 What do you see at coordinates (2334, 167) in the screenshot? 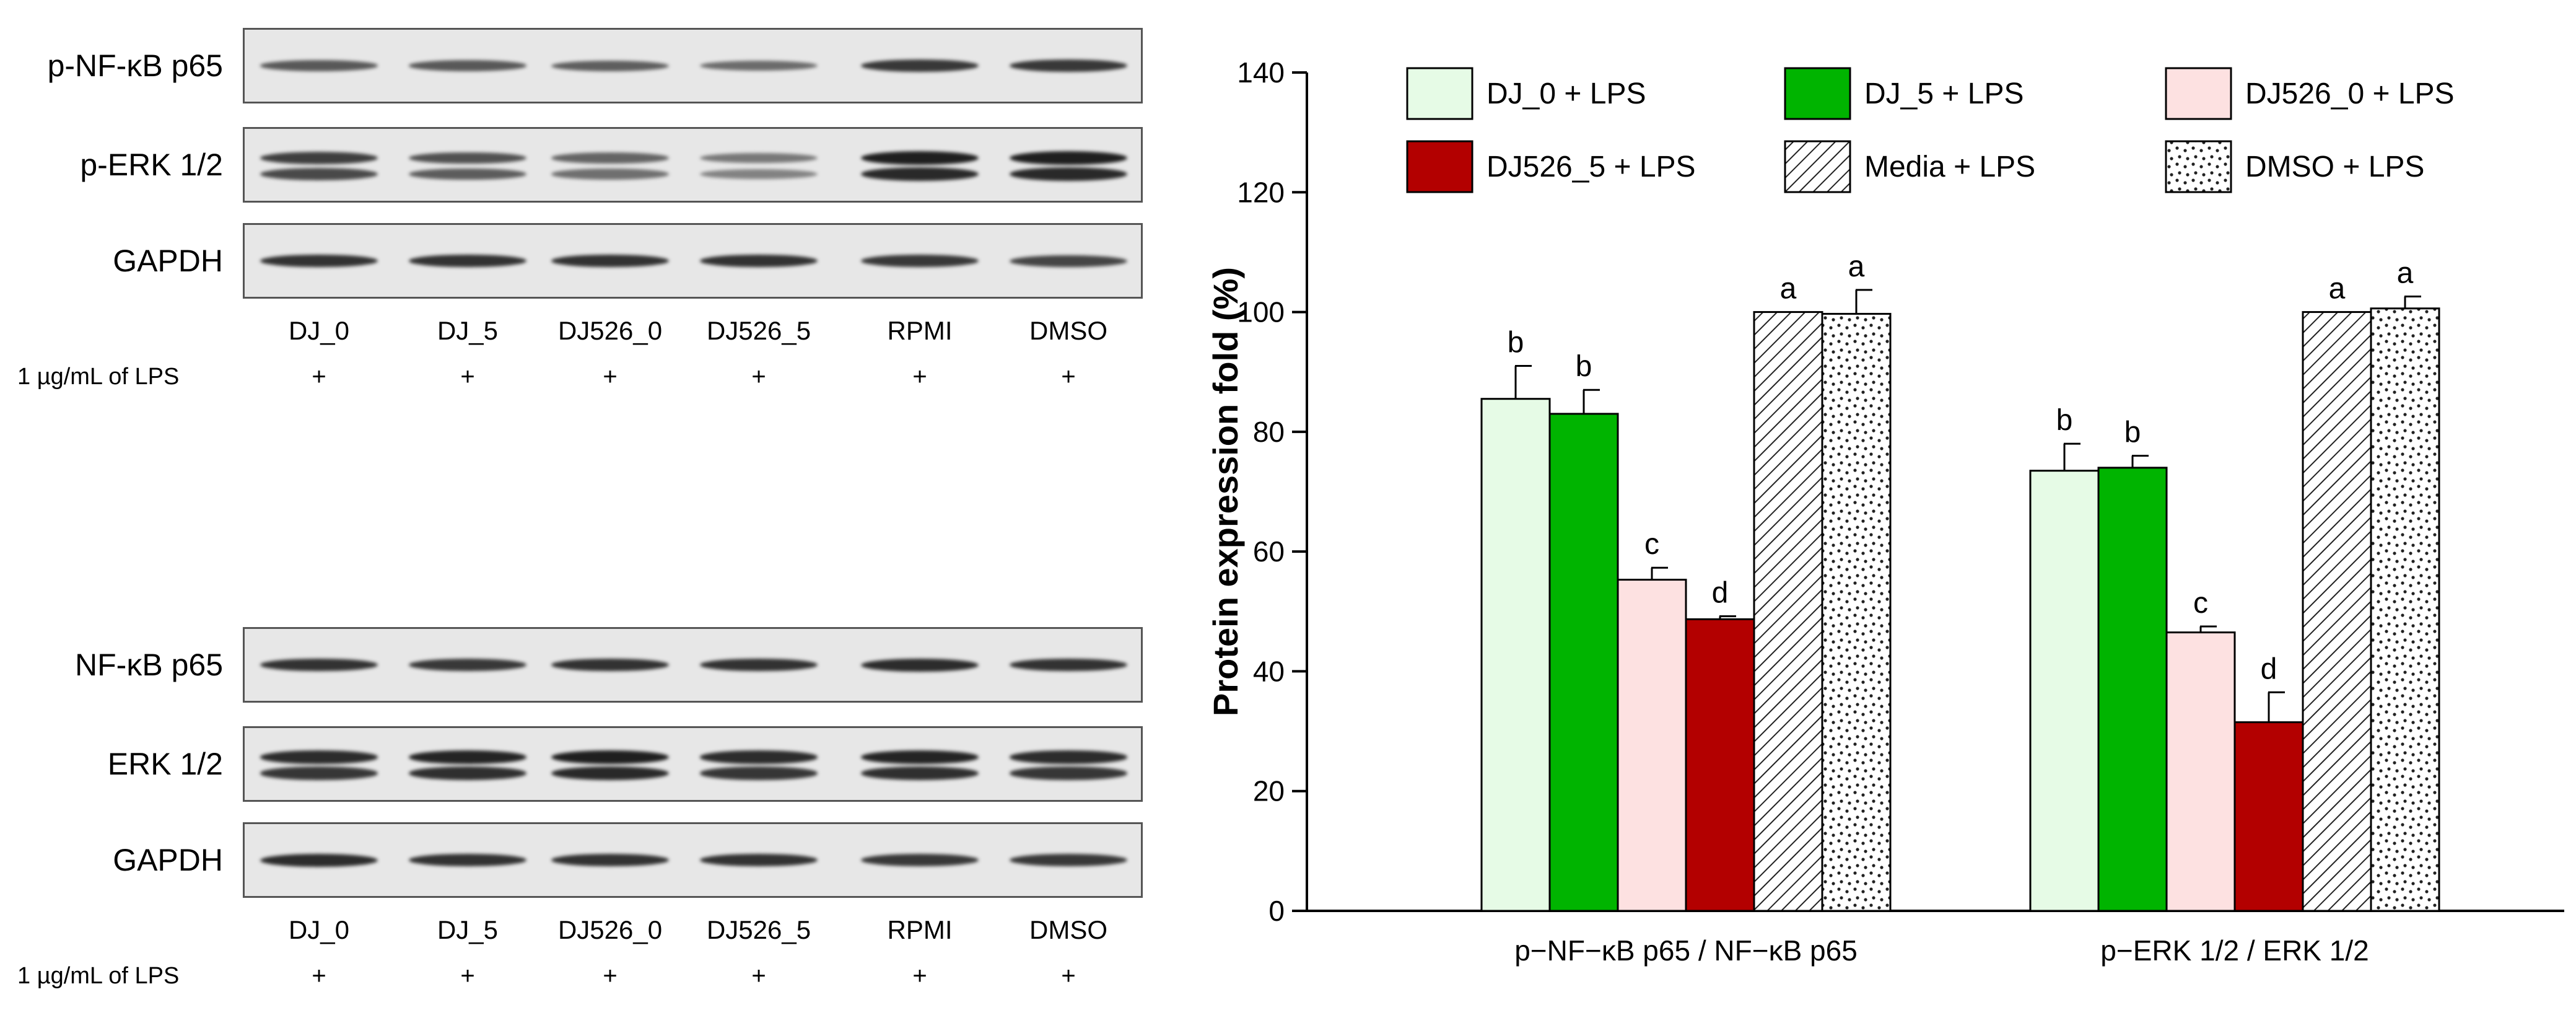
I see `legend-label: DMSO + LPS` at bounding box center [2334, 167].